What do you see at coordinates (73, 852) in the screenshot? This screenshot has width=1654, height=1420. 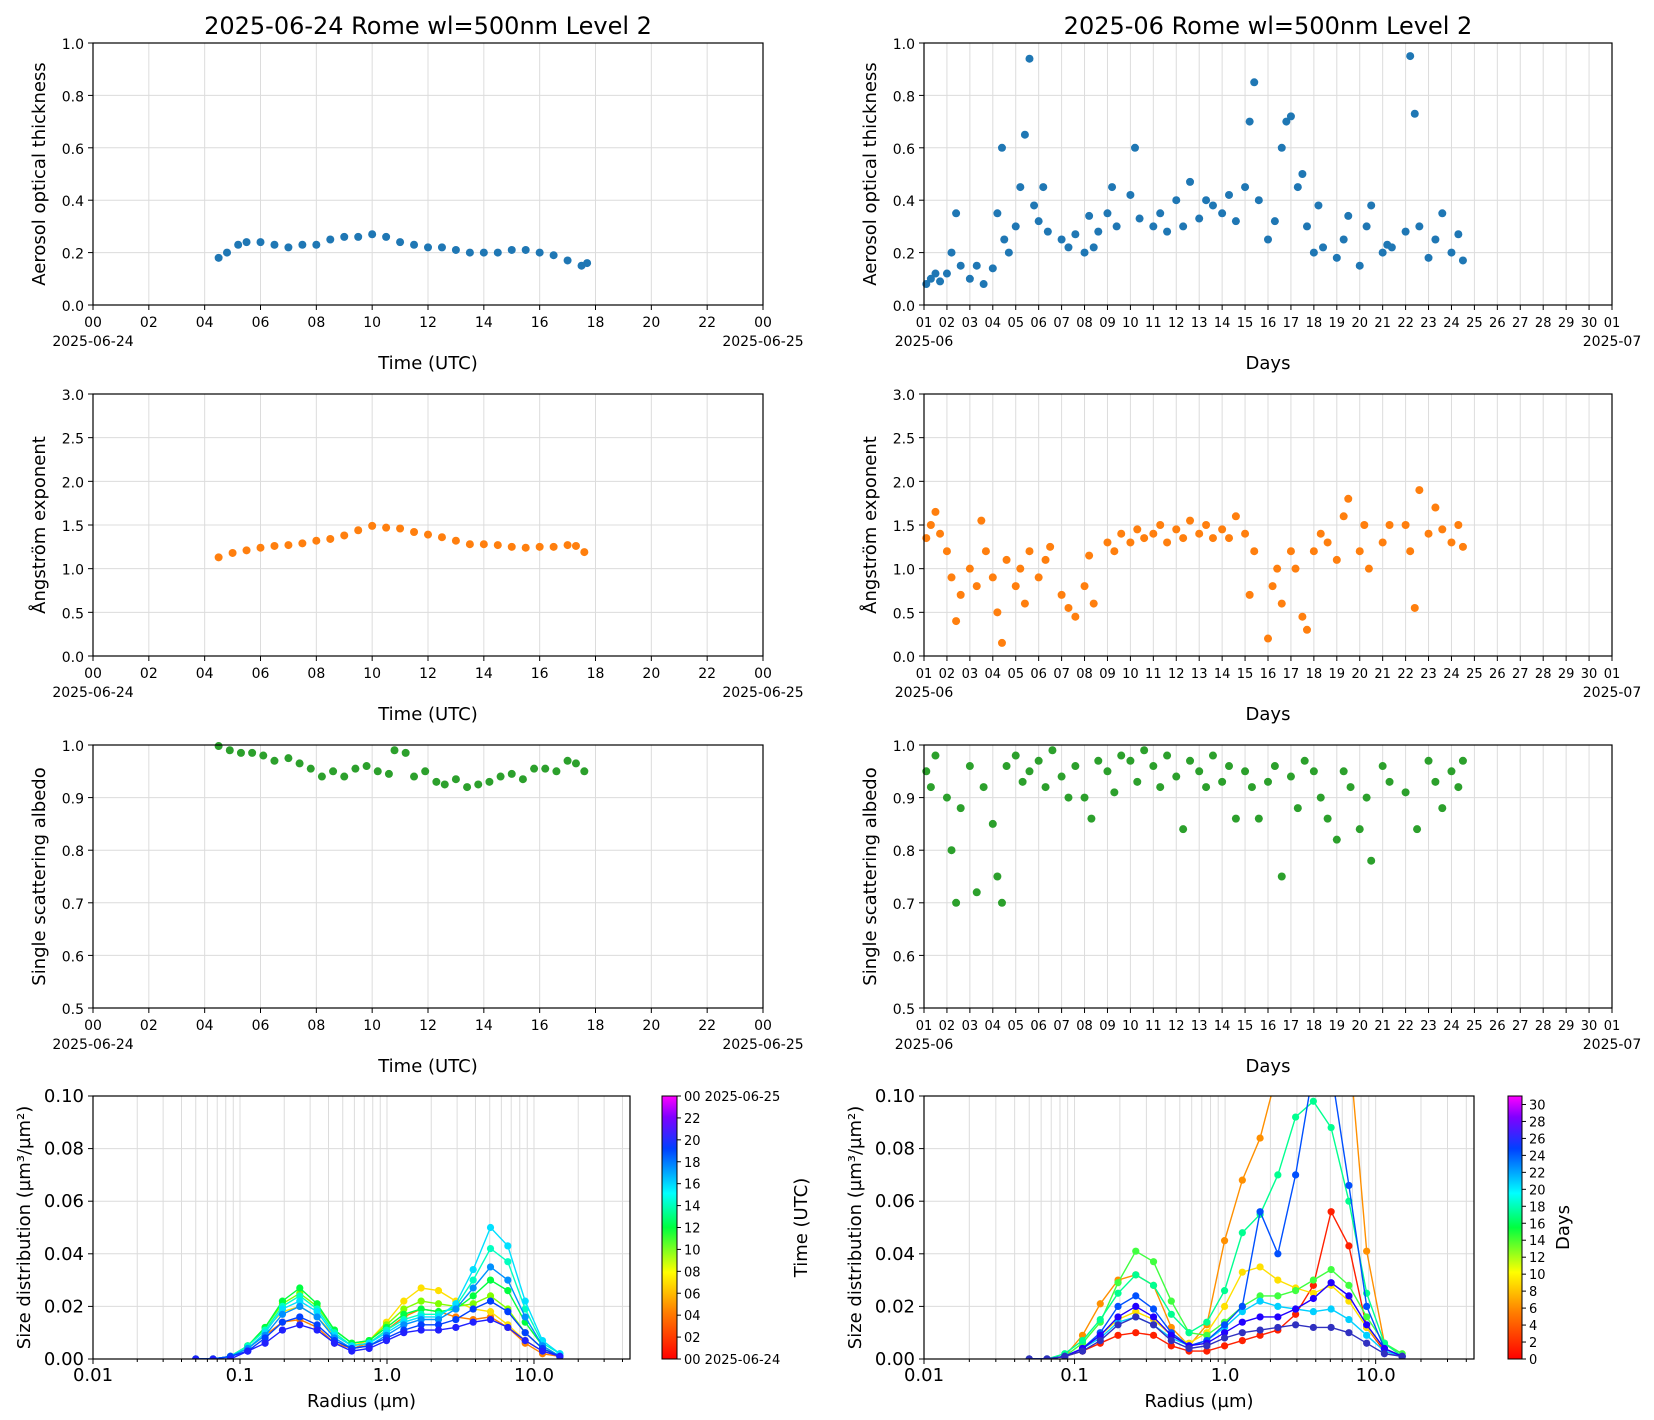 I see `y-tick-label: 0.8` at bounding box center [73, 852].